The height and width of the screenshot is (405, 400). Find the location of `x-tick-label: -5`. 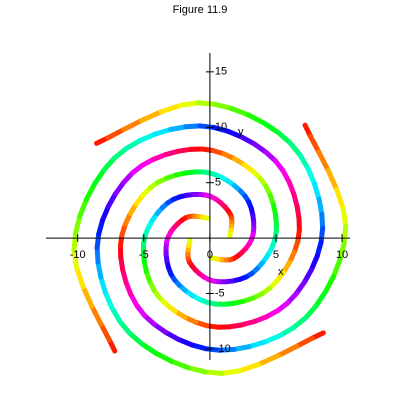

x-tick-label: -5 is located at coordinates (144, 255).